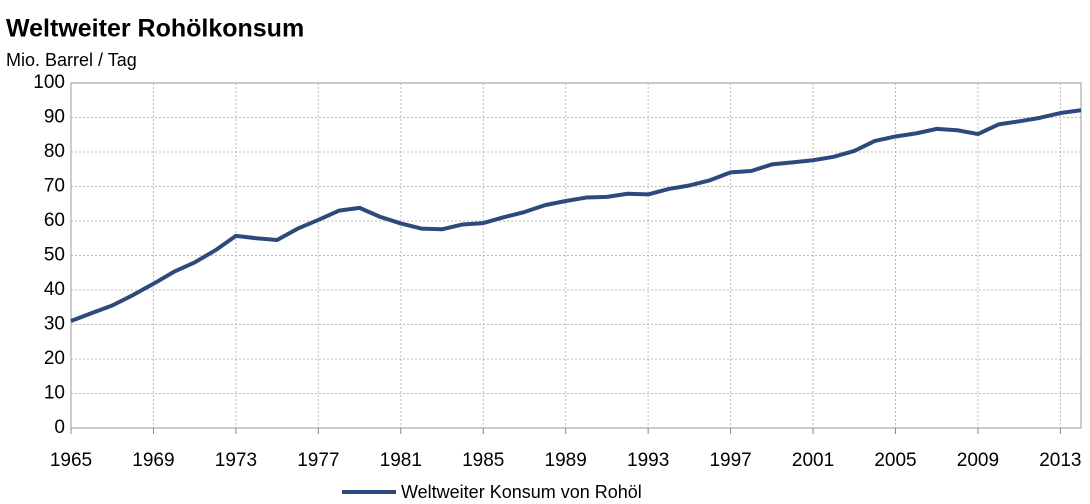 The height and width of the screenshot is (504, 1090). Describe the element at coordinates (54, 117) in the screenshot. I see `y-tick-label: 90` at that location.